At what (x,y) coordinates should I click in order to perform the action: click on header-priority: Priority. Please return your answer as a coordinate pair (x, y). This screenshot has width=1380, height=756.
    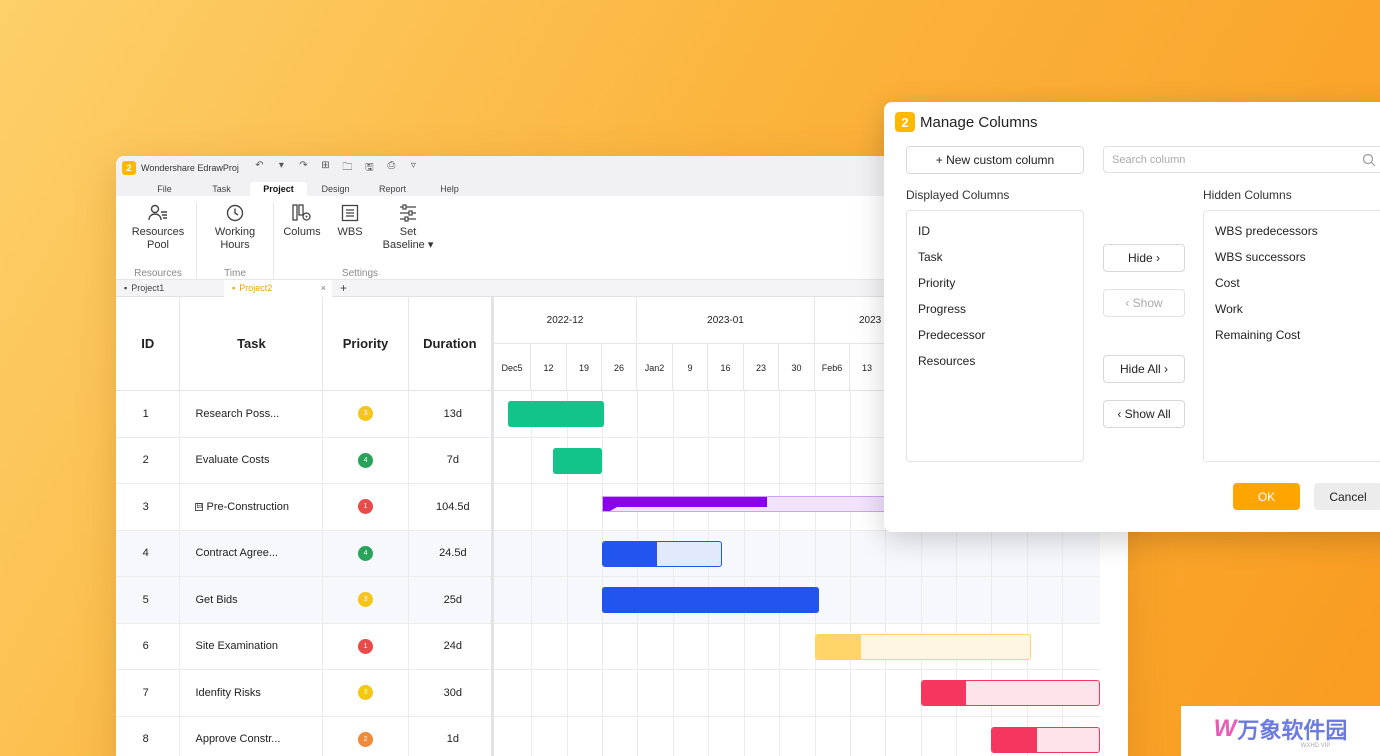
    Looking at the image, I should click on (366, 343).